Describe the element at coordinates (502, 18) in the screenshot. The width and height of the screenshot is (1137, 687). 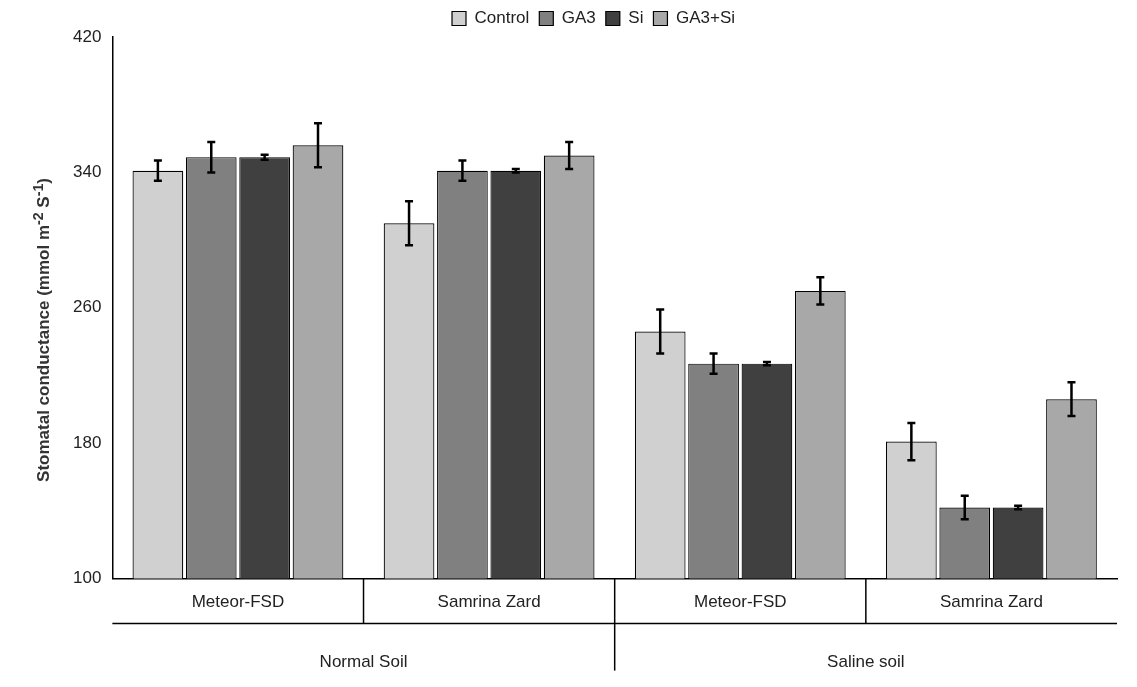
I see `legend-label: Control` at that location.